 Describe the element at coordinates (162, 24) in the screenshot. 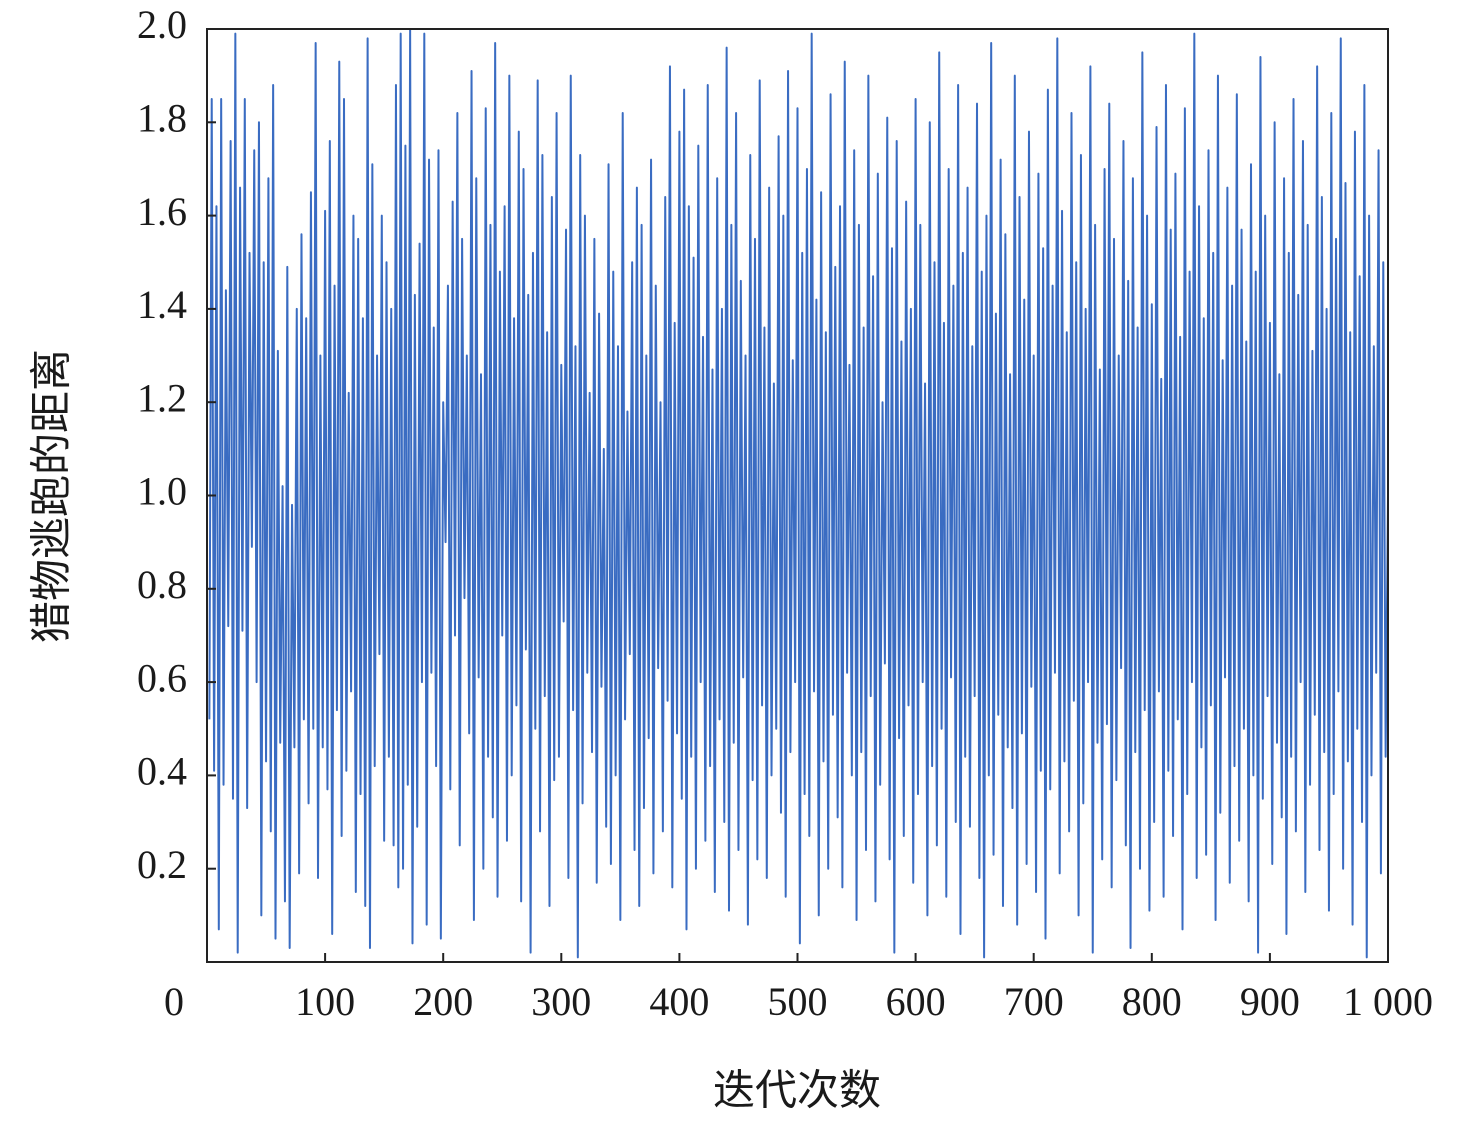

I see `y-tick-label: 2.0` at that location.